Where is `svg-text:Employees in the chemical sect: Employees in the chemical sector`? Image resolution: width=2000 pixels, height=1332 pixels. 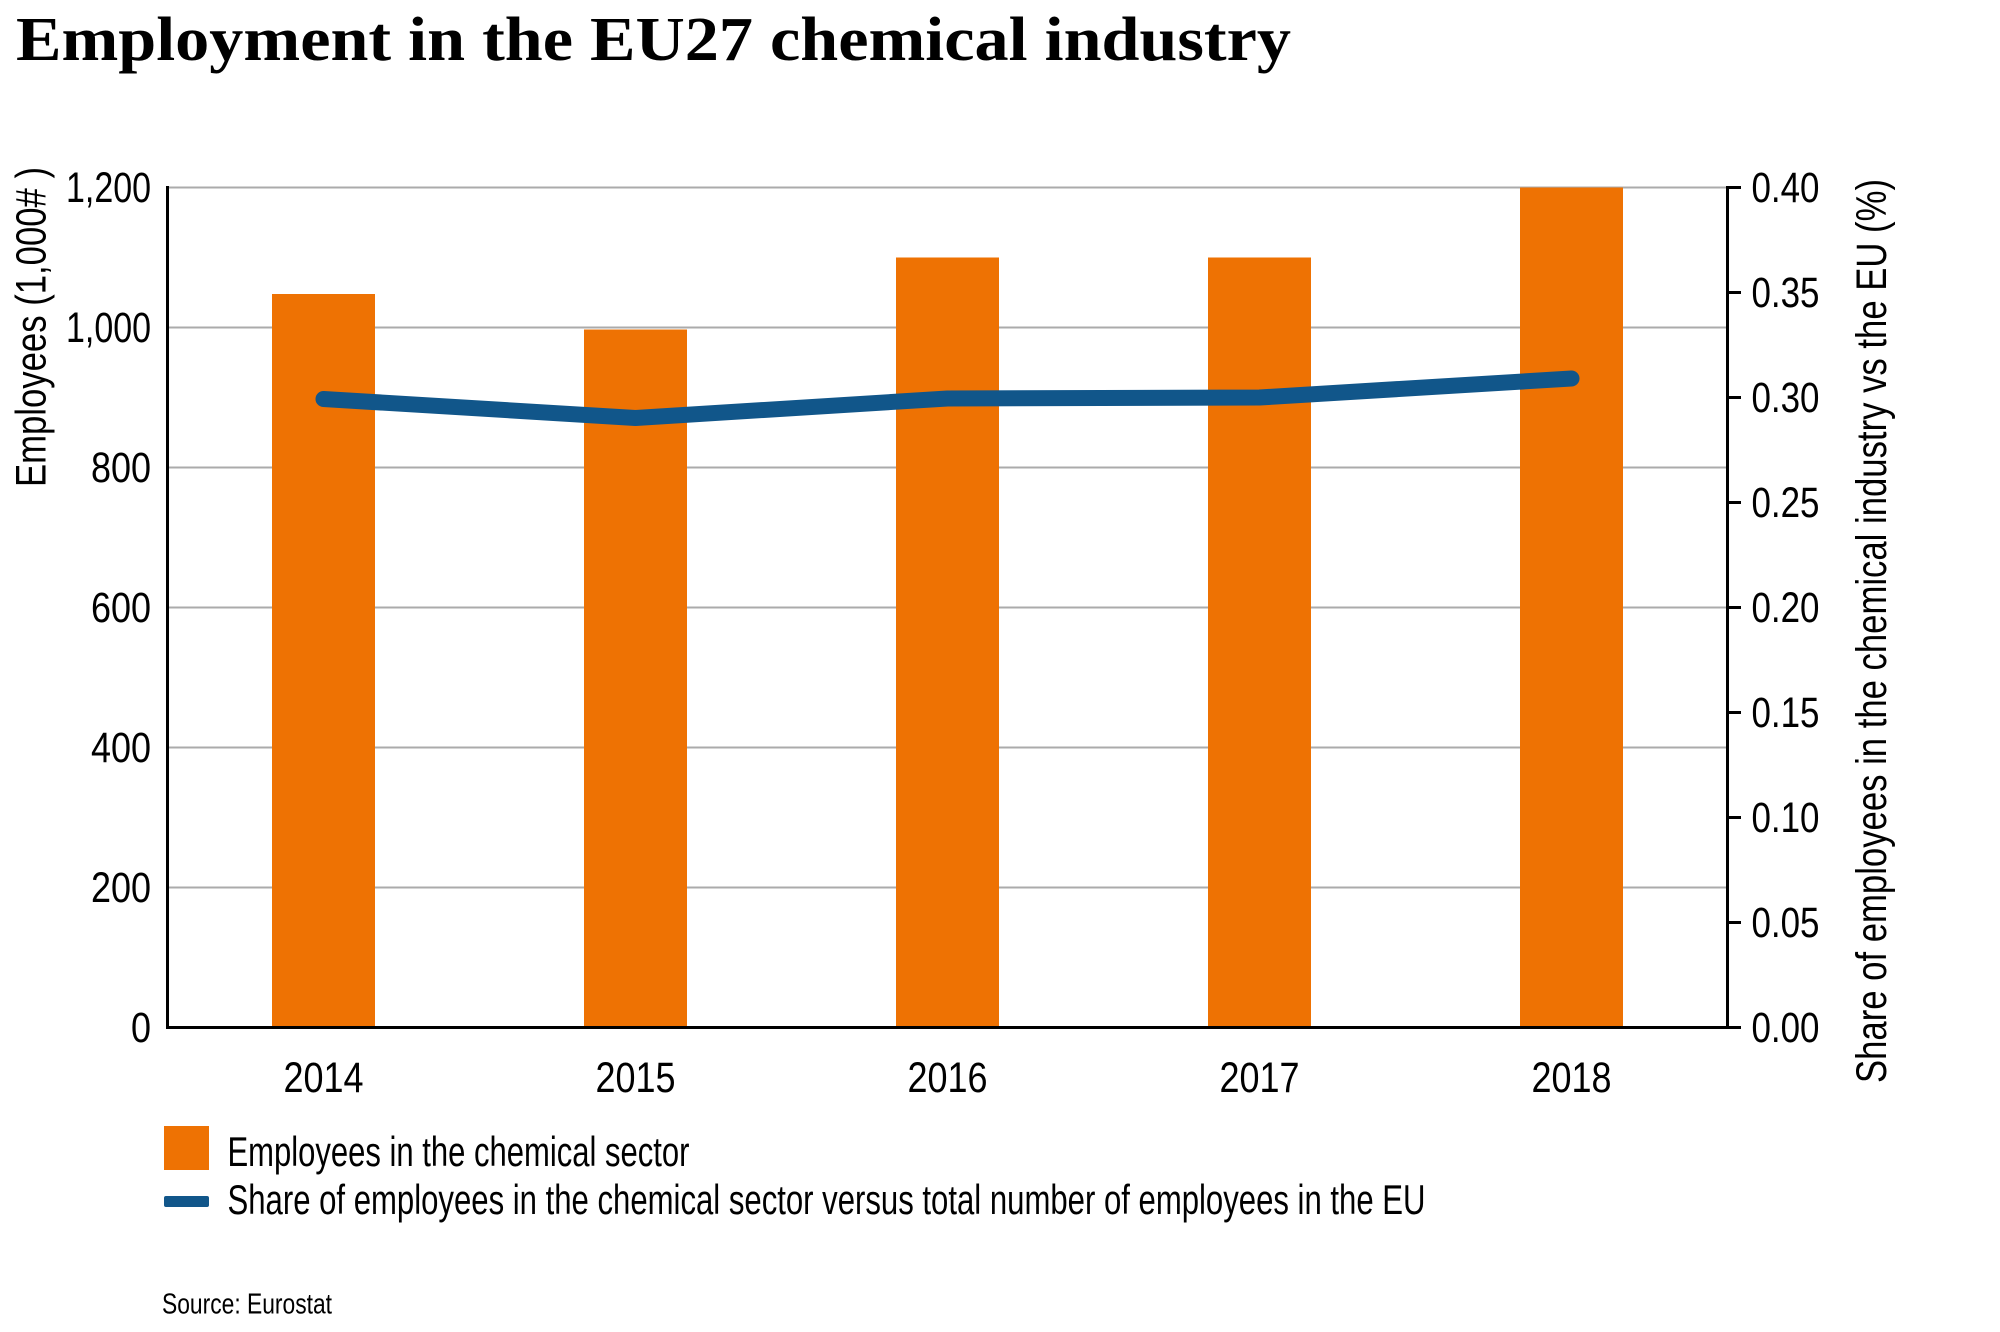
svg-text:Employees in the chemical sect: Employees in the chemical sector is located at coordinates (459, 1151).